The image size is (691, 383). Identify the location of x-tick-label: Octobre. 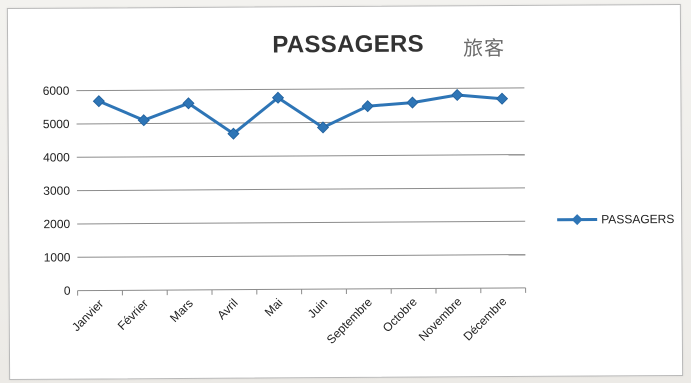
(400, 315).